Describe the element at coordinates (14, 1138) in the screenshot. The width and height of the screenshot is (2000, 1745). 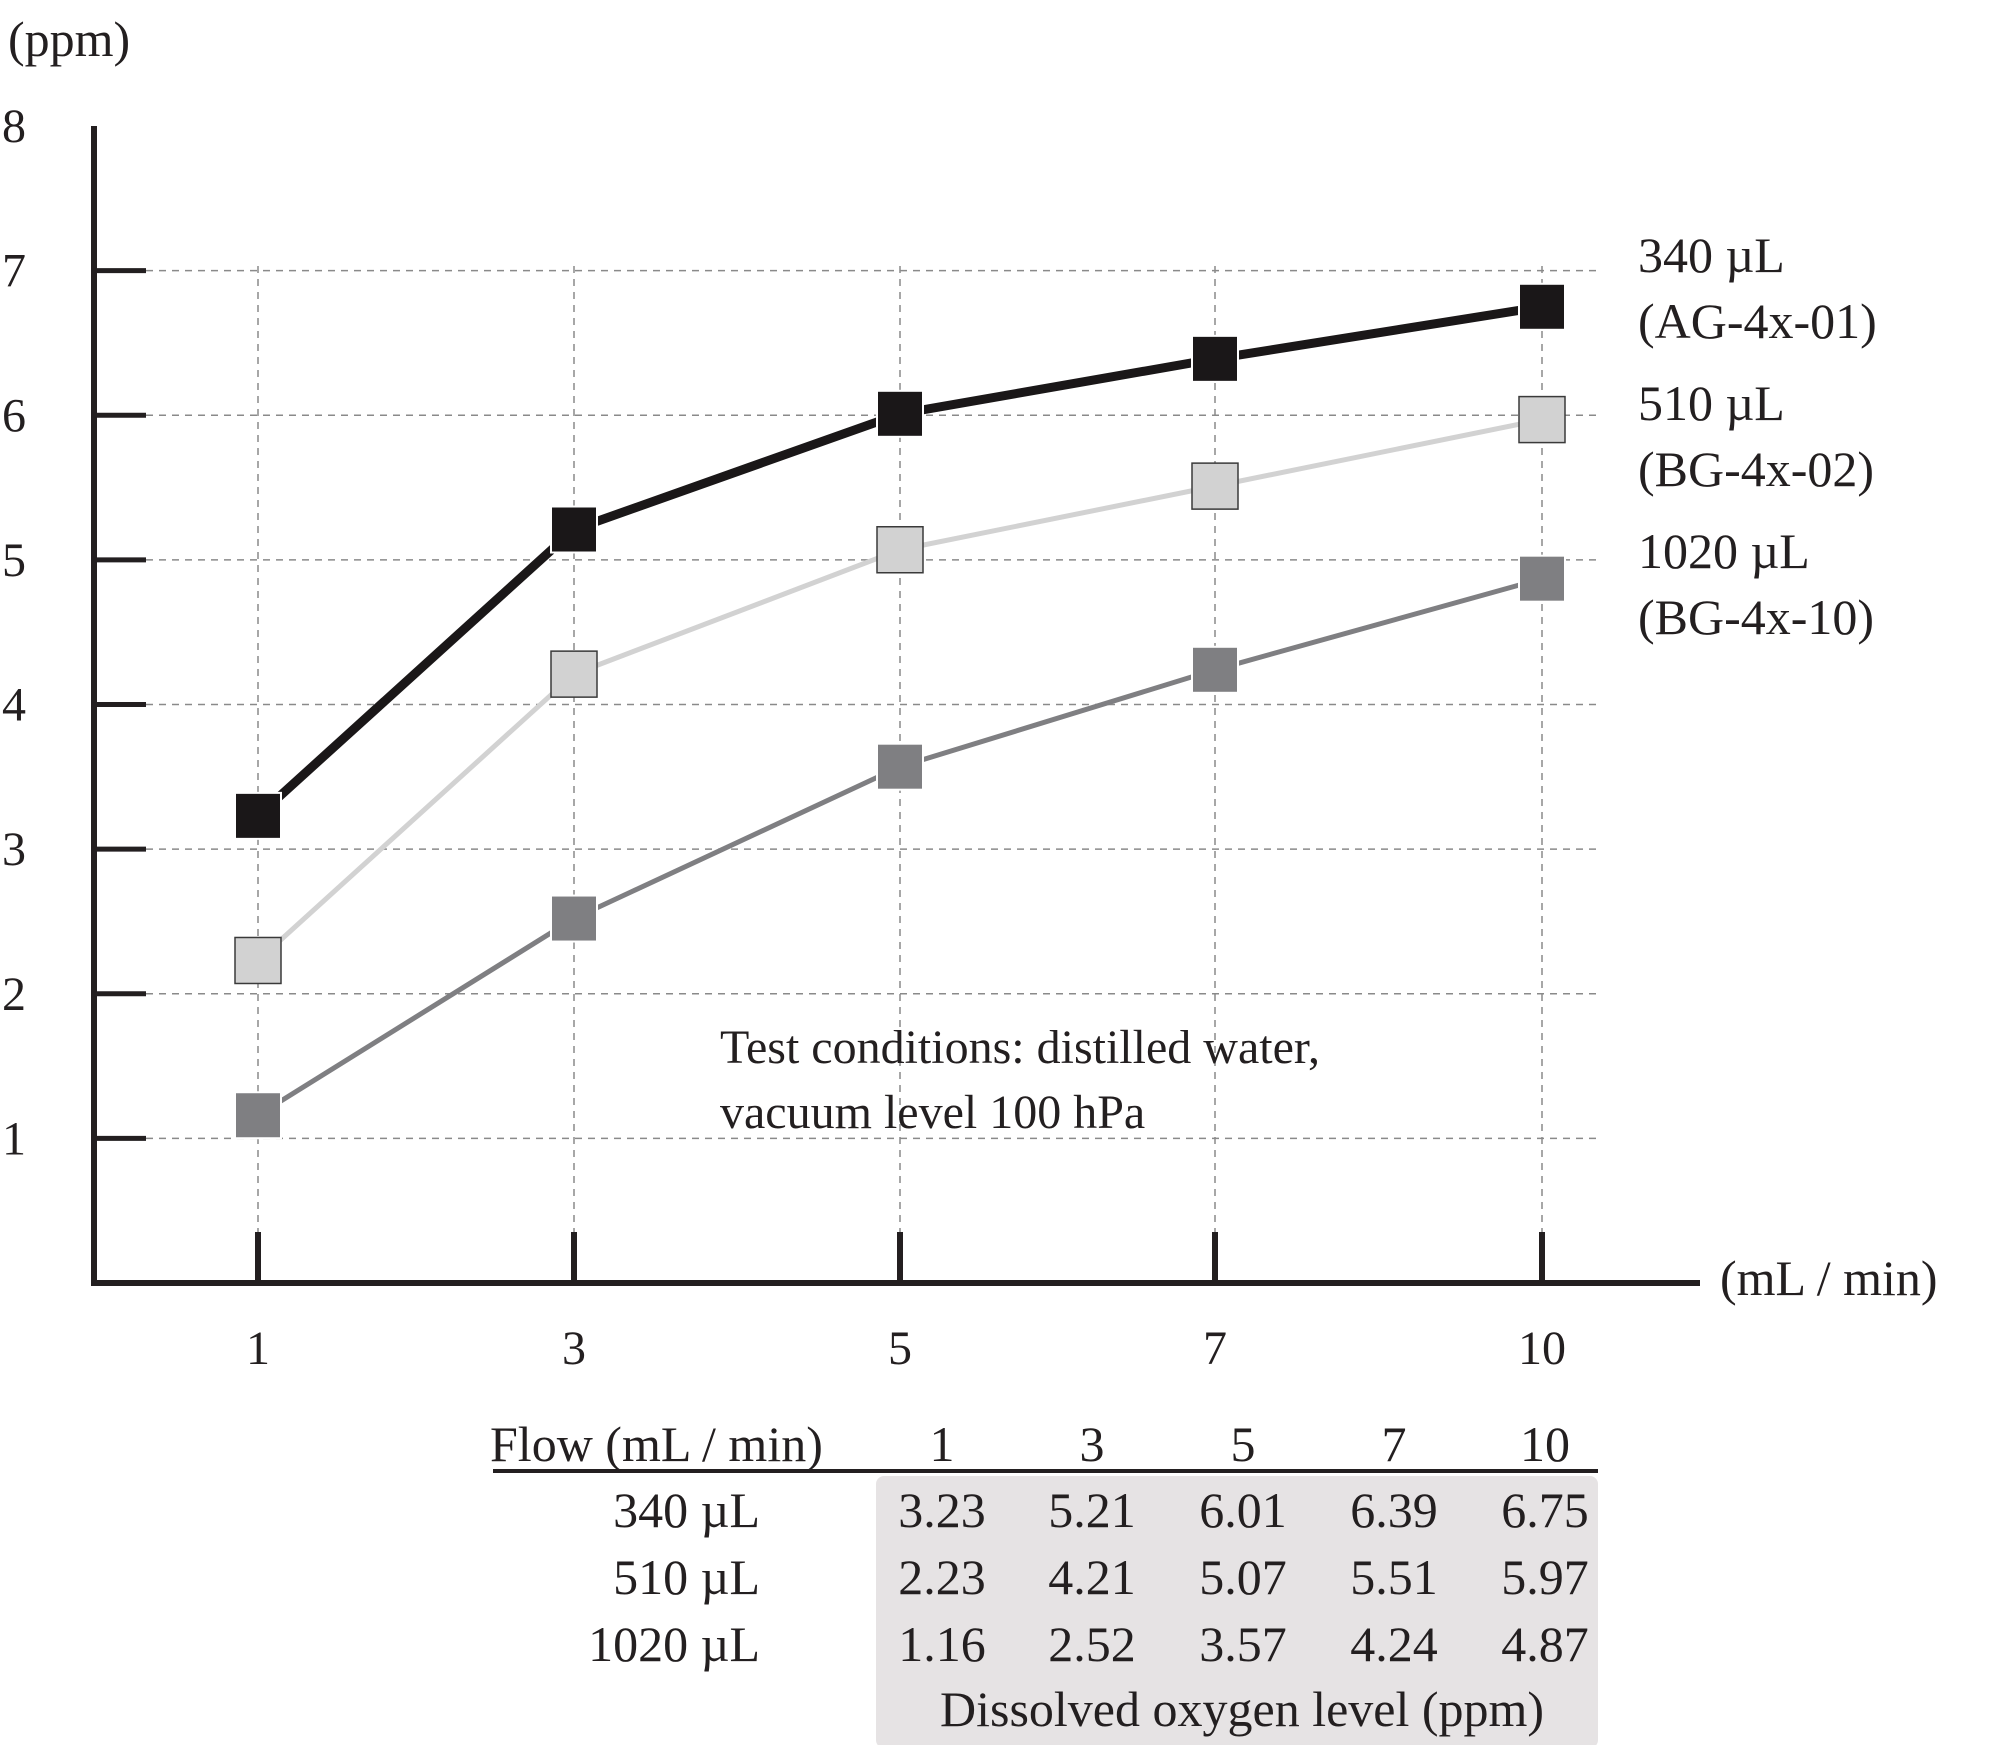
I see `y-tick-label: 1` at that location.